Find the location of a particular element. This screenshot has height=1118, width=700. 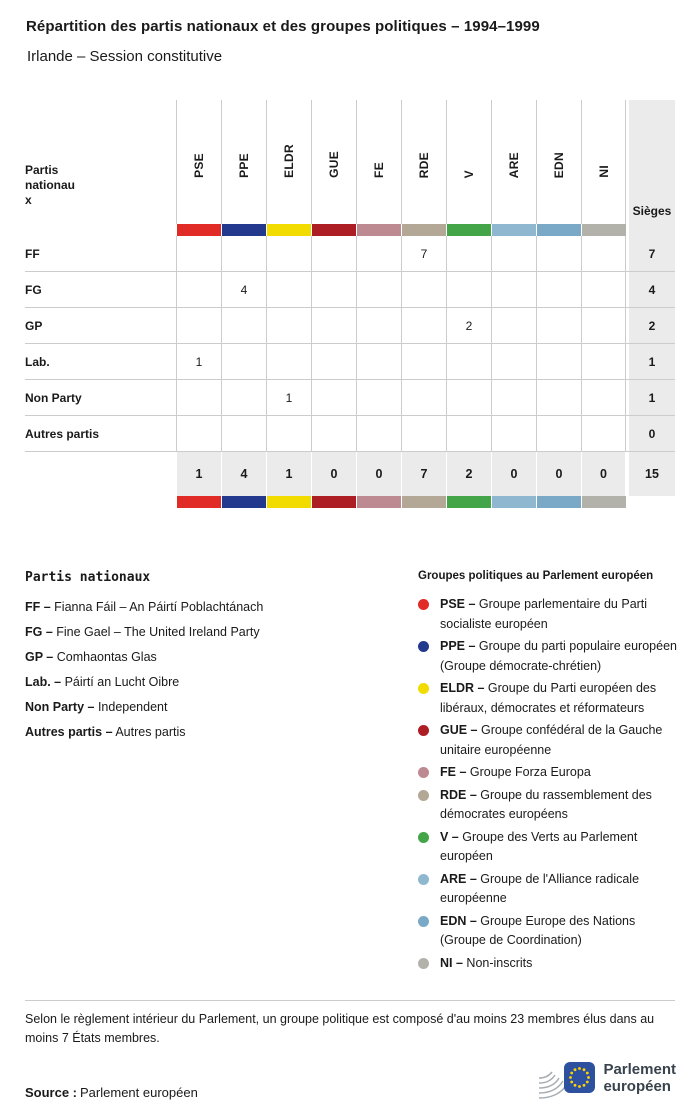

group-code: EDN – is located at coordinates (458, 920).